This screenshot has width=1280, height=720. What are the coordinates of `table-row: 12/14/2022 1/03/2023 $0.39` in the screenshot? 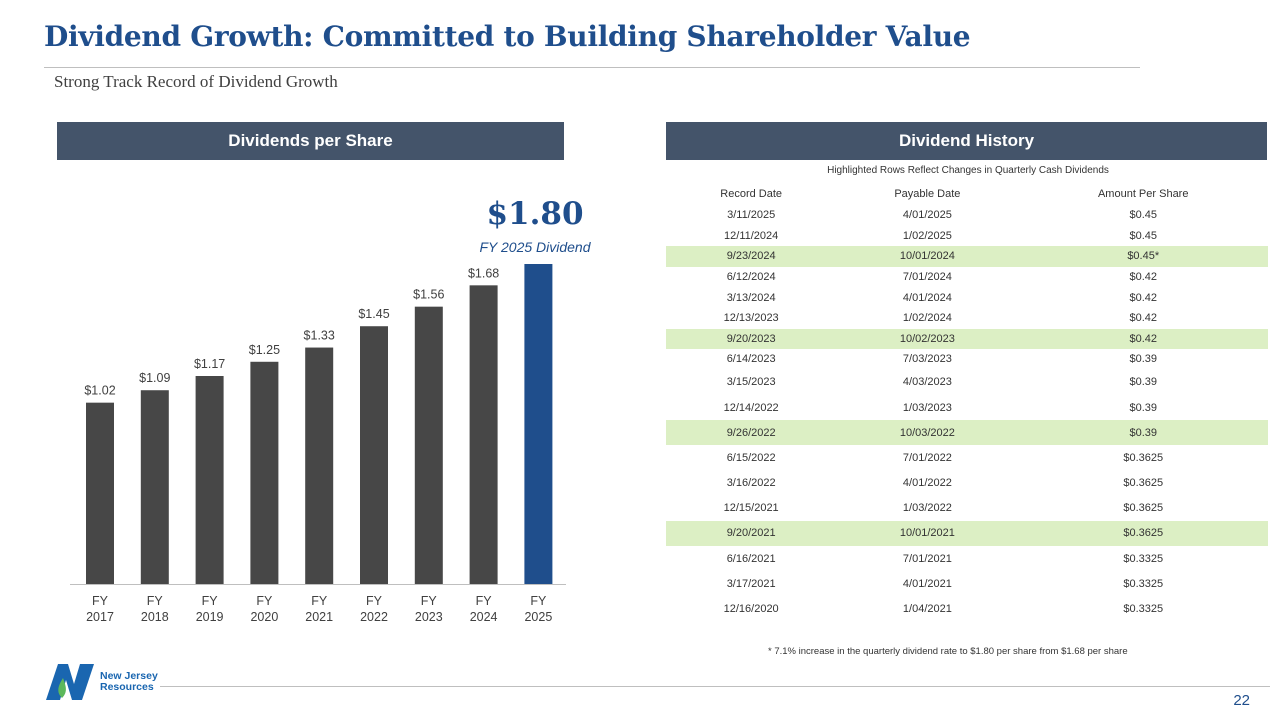 It's located at (967, 407).